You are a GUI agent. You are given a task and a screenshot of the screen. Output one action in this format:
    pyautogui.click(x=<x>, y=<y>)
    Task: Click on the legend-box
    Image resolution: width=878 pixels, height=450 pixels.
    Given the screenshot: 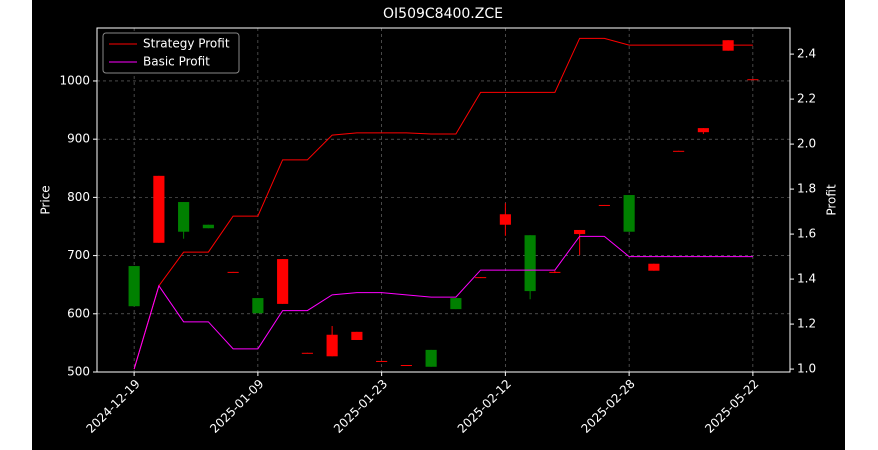 What is the action you would take?
    pyautogui.click(x=171, y=53)
    